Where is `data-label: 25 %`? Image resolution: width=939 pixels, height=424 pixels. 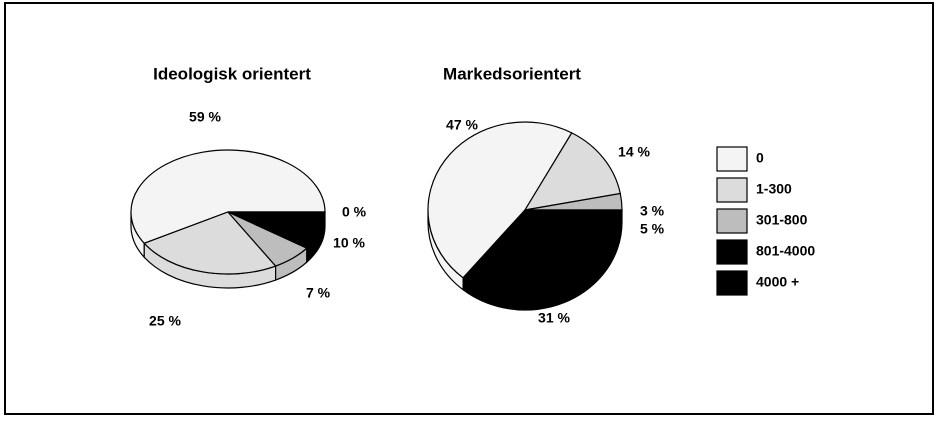 data-label: 25 % is located at coordinates (165, 321).